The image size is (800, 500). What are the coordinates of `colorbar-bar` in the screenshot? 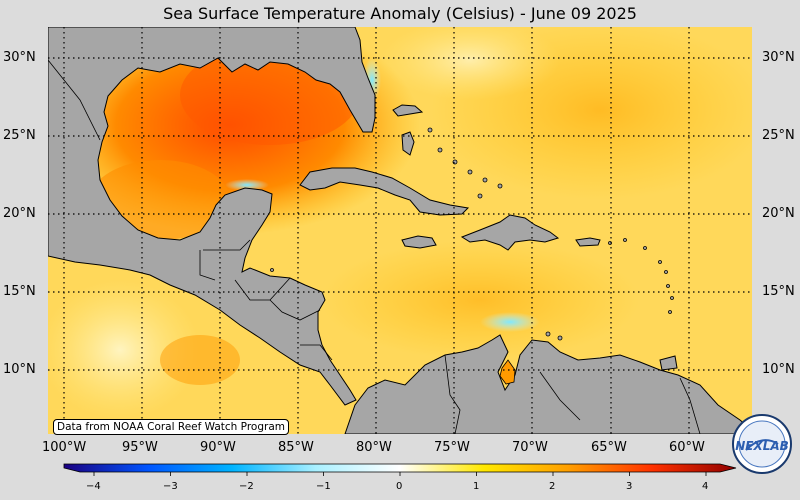 It's located at (400, 468).